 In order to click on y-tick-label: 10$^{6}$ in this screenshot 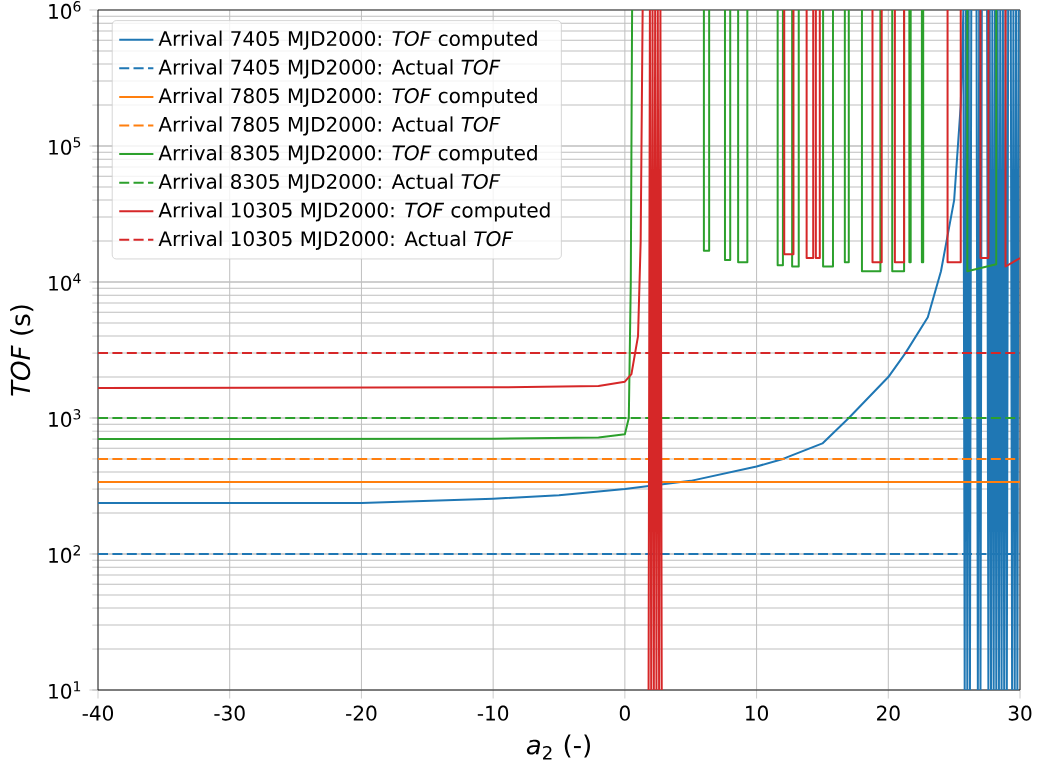, I will do `click(65, 10)`.